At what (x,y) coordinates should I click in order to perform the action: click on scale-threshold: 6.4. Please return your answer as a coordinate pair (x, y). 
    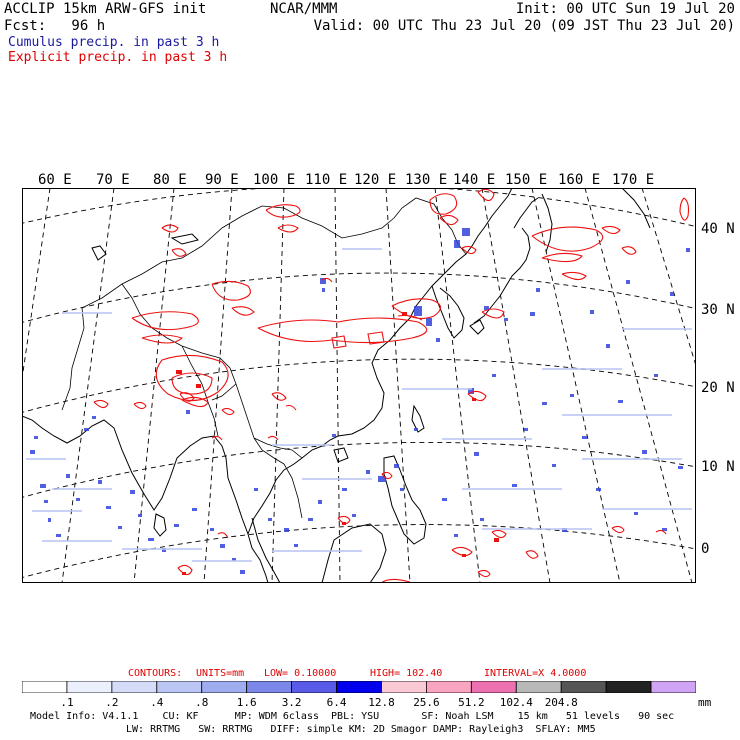
    Looking at the image, I should click on (336, 702).